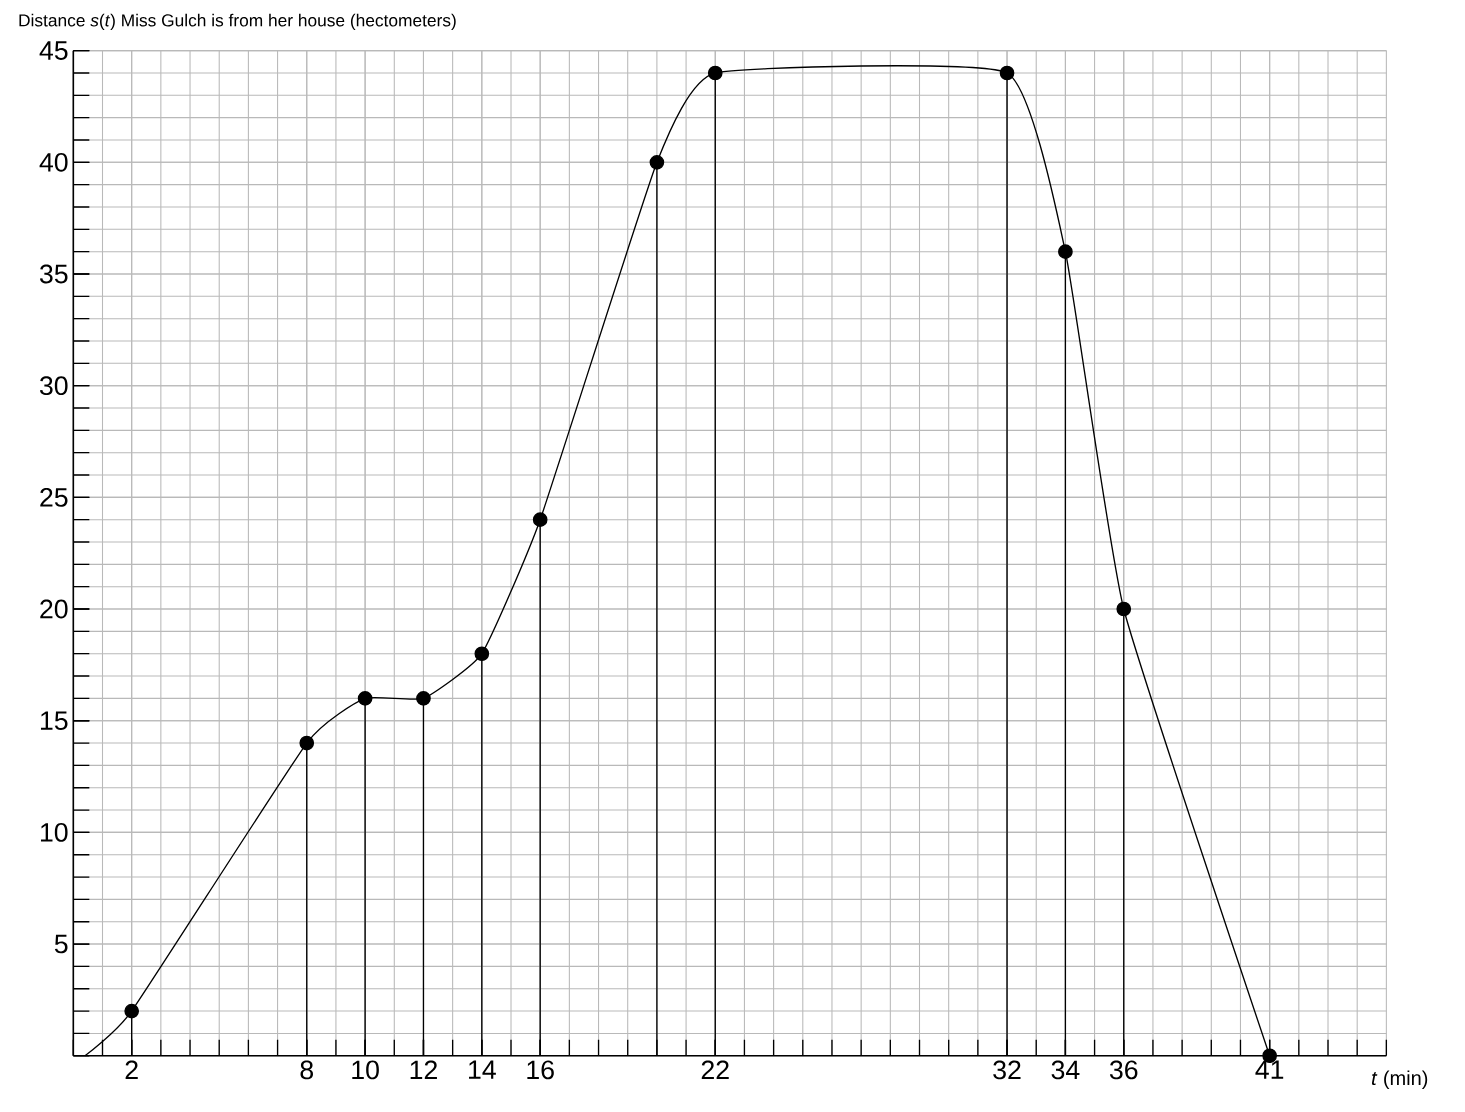  Describe the element at coordinates (365, 1070) in the screenshot. I see `x-tick-label: 10` at that location.